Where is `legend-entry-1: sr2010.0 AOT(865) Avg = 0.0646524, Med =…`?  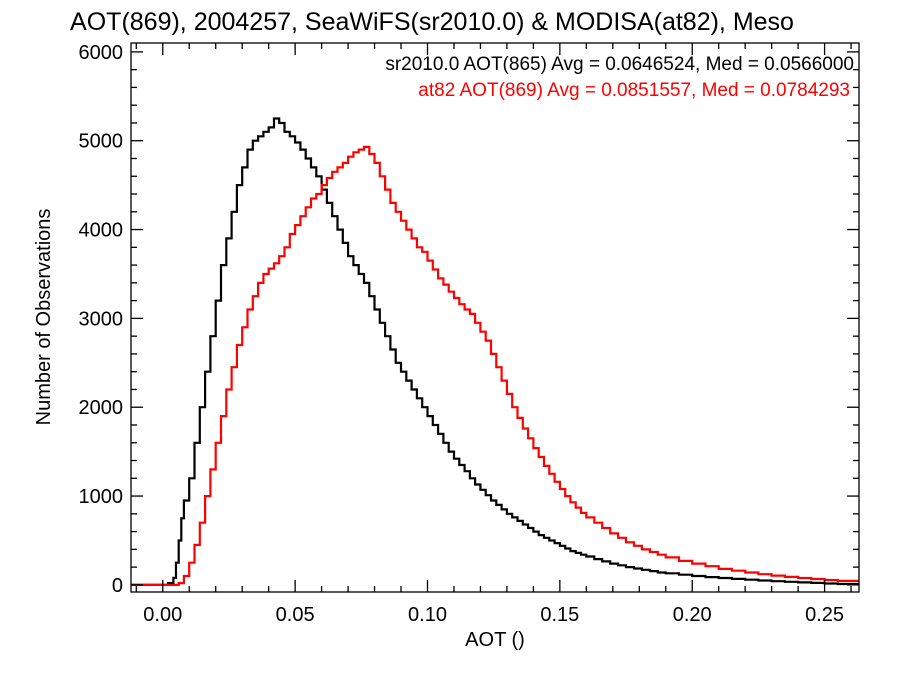
legend-entry-1: sr2010.0 AOT(865) Avg = 0.0646524, Med =… is located at coordinates (619, 64).